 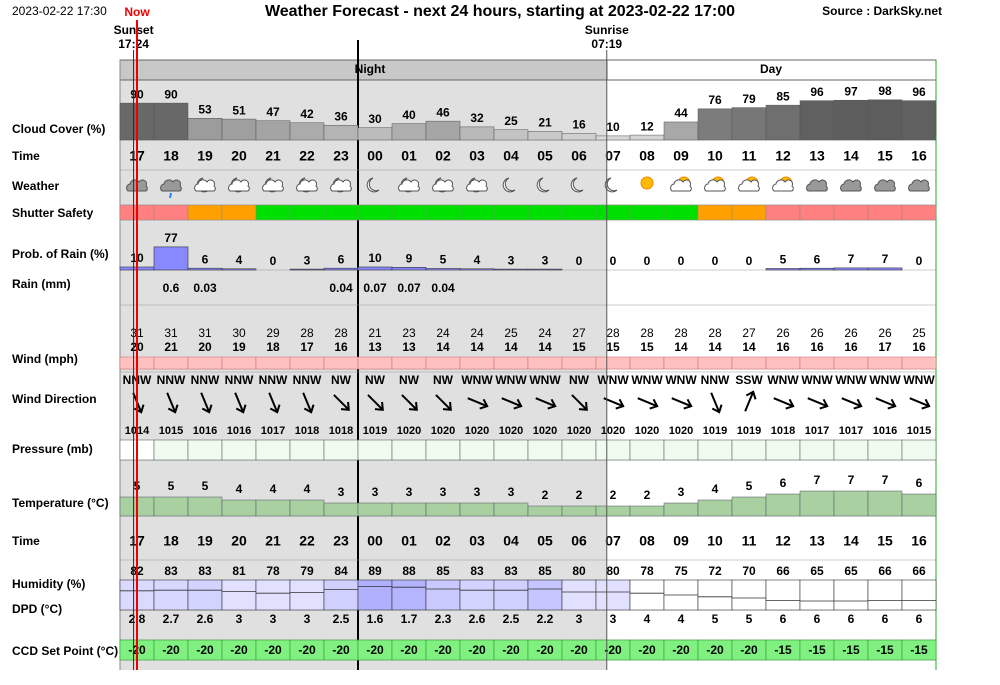 I want to click on hour: 21, so click(x=273, y=541).